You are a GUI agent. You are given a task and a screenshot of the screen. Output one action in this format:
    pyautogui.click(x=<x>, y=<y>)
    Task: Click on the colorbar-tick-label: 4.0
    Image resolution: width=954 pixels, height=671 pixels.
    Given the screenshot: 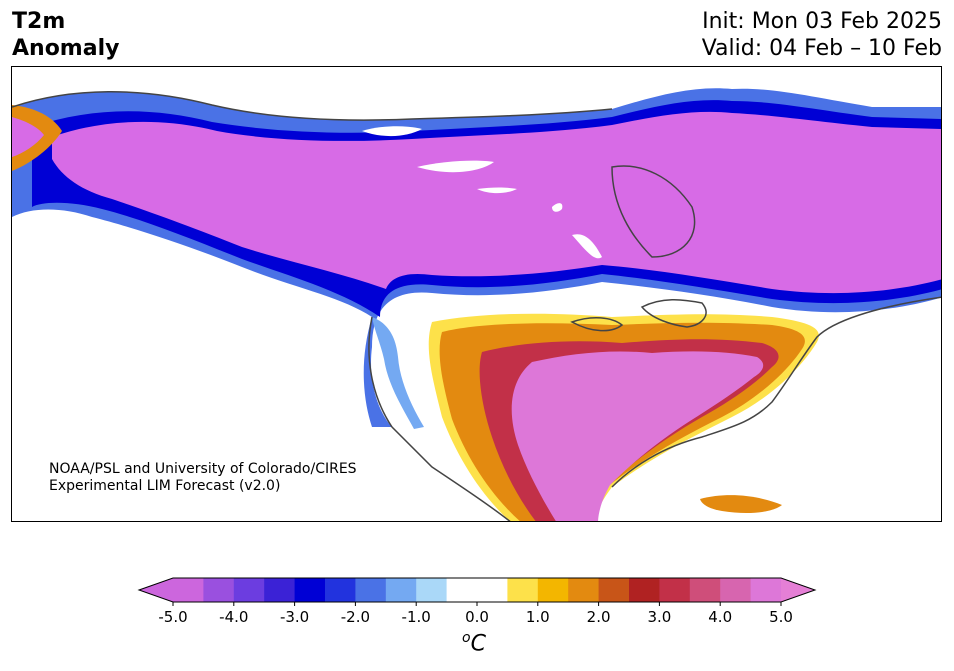 What is the action you would take?
    pyautogui.click(x=720, y=617)
    